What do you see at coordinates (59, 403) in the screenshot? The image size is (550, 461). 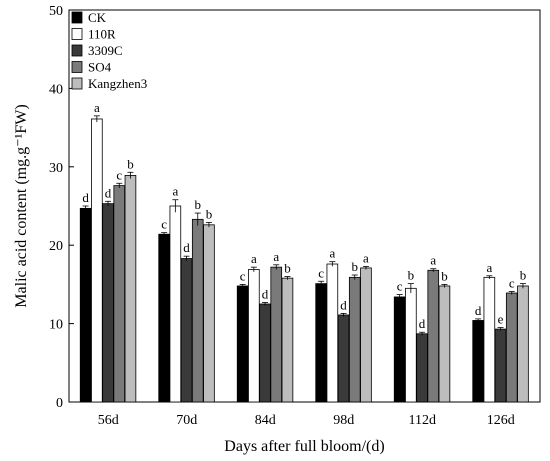 I see `y-tick-label: 0` at bounding box center [59, 403].